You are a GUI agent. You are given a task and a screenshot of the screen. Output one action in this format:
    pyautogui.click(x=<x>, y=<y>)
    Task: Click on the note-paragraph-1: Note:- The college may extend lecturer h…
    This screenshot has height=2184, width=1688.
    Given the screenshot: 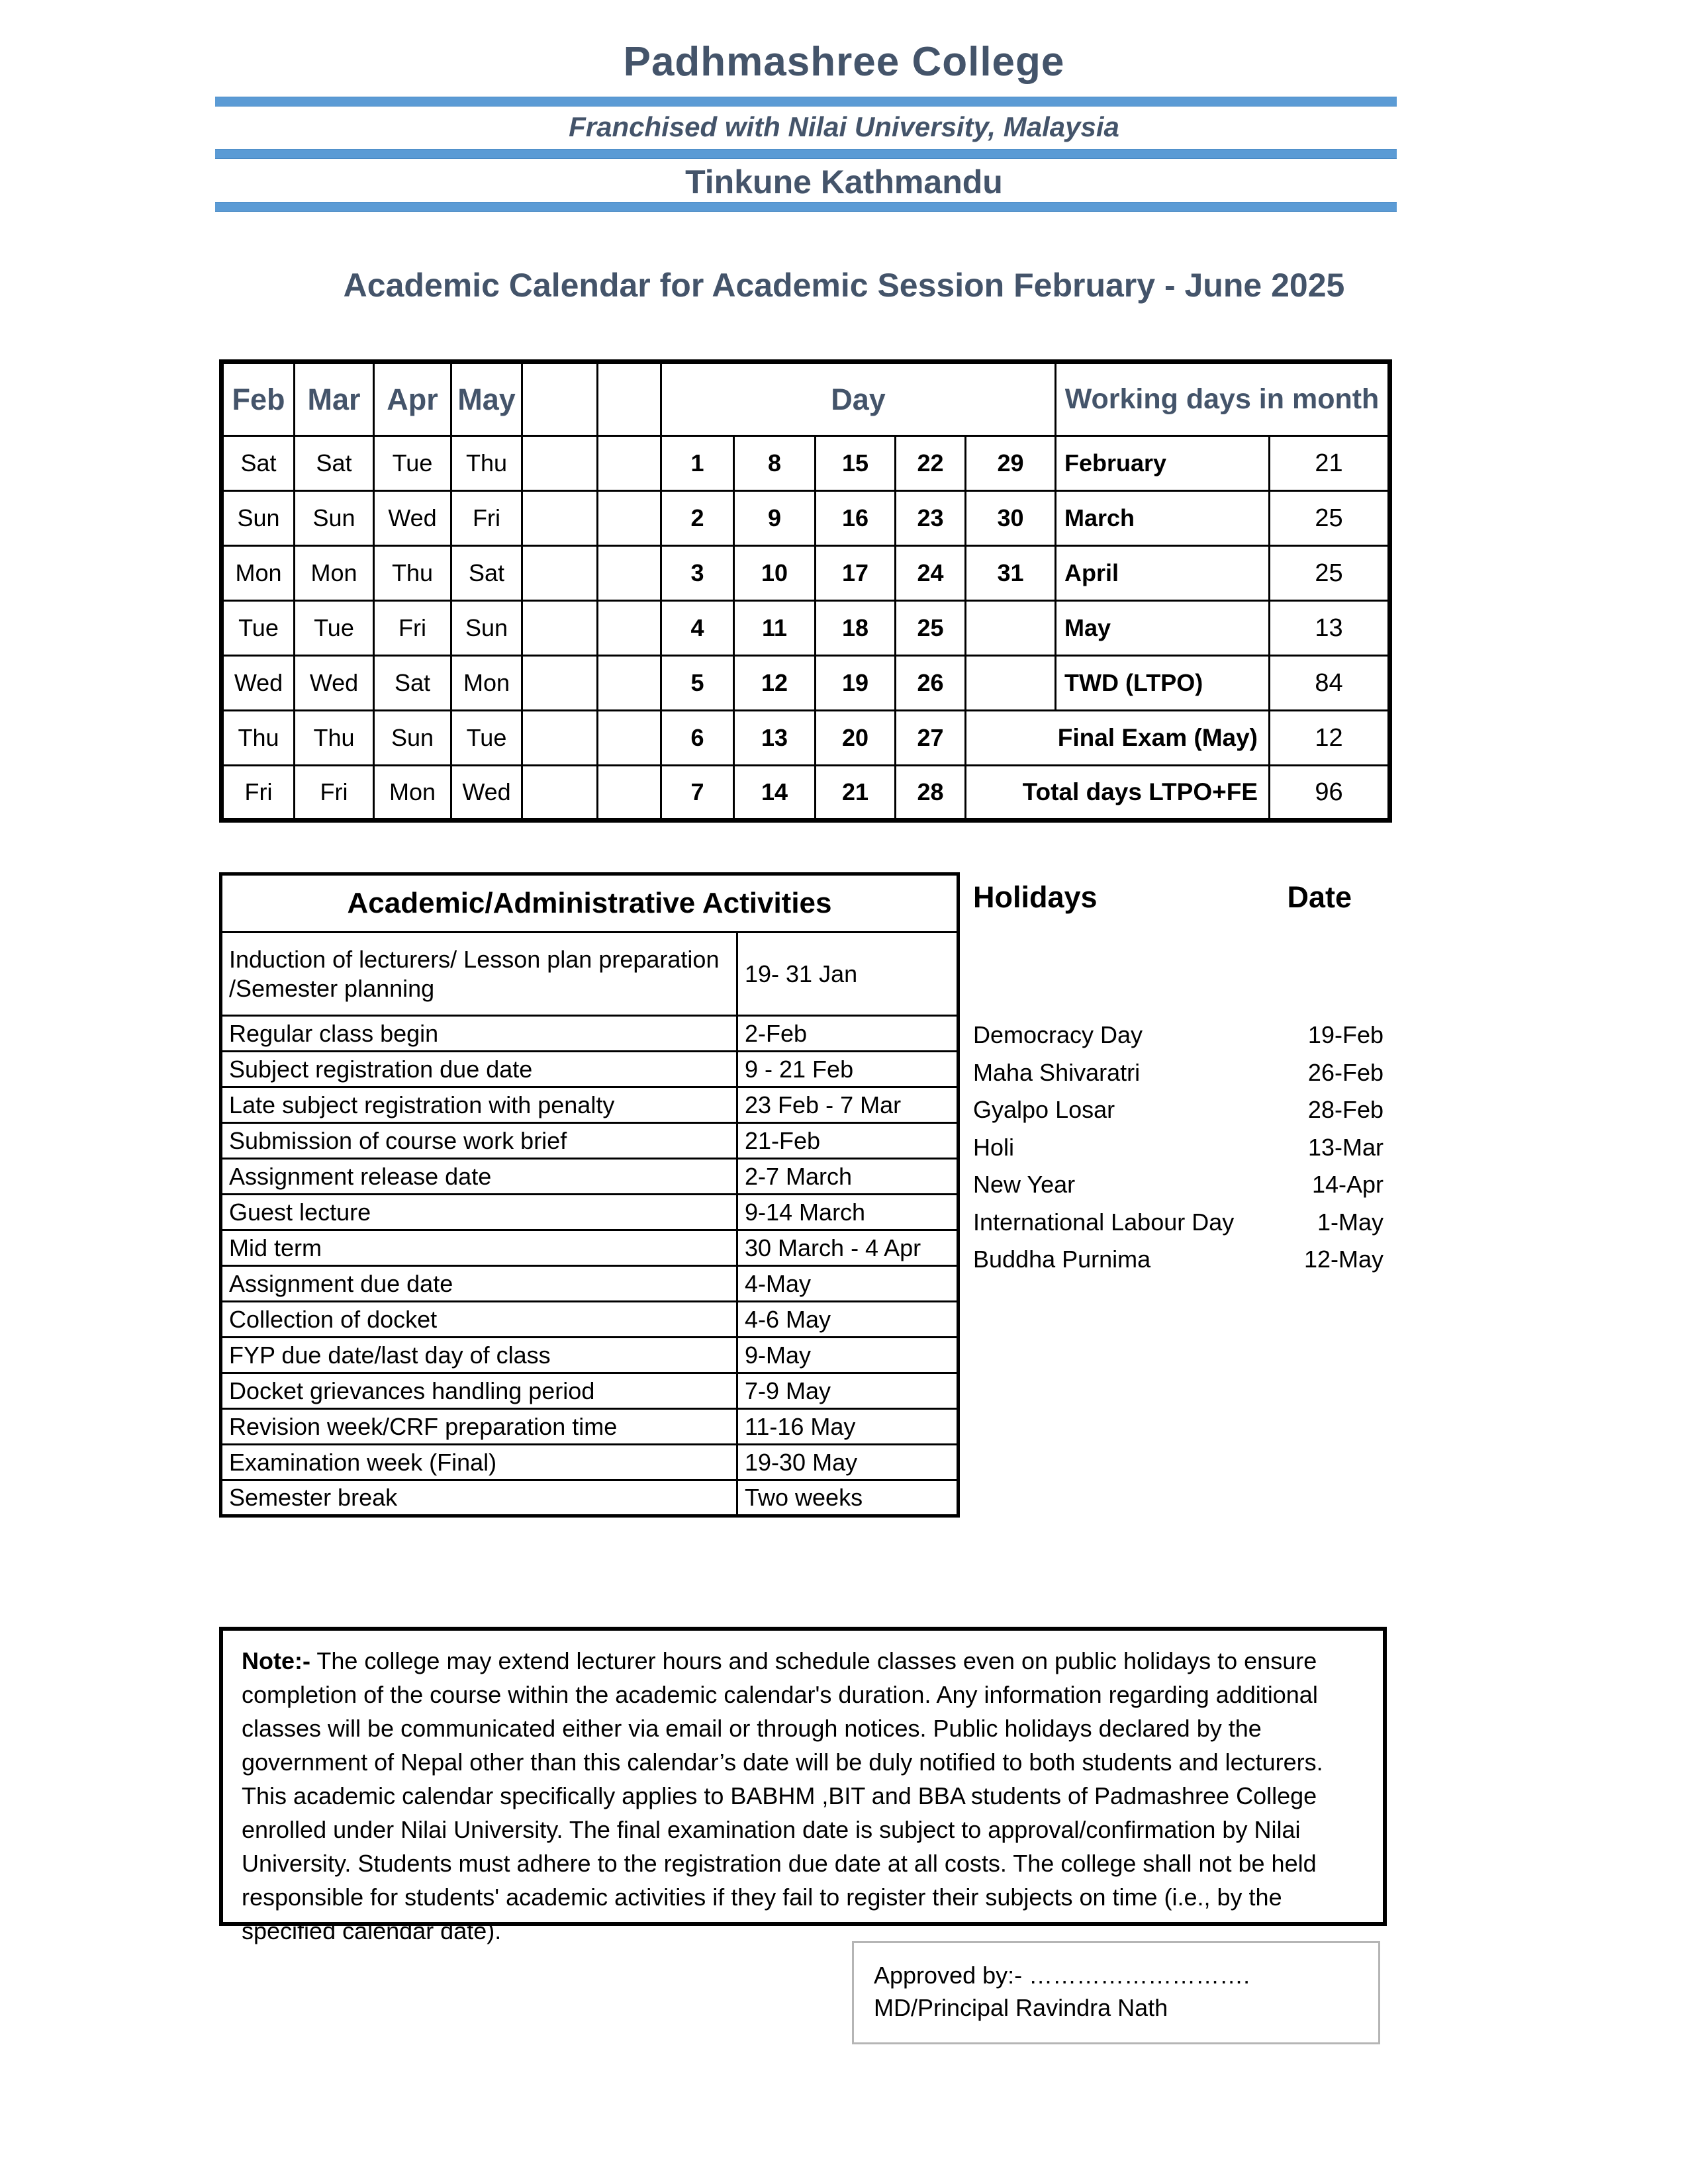 What is the action you would take?
    pyautogui.click(x=803, y=1712)
    